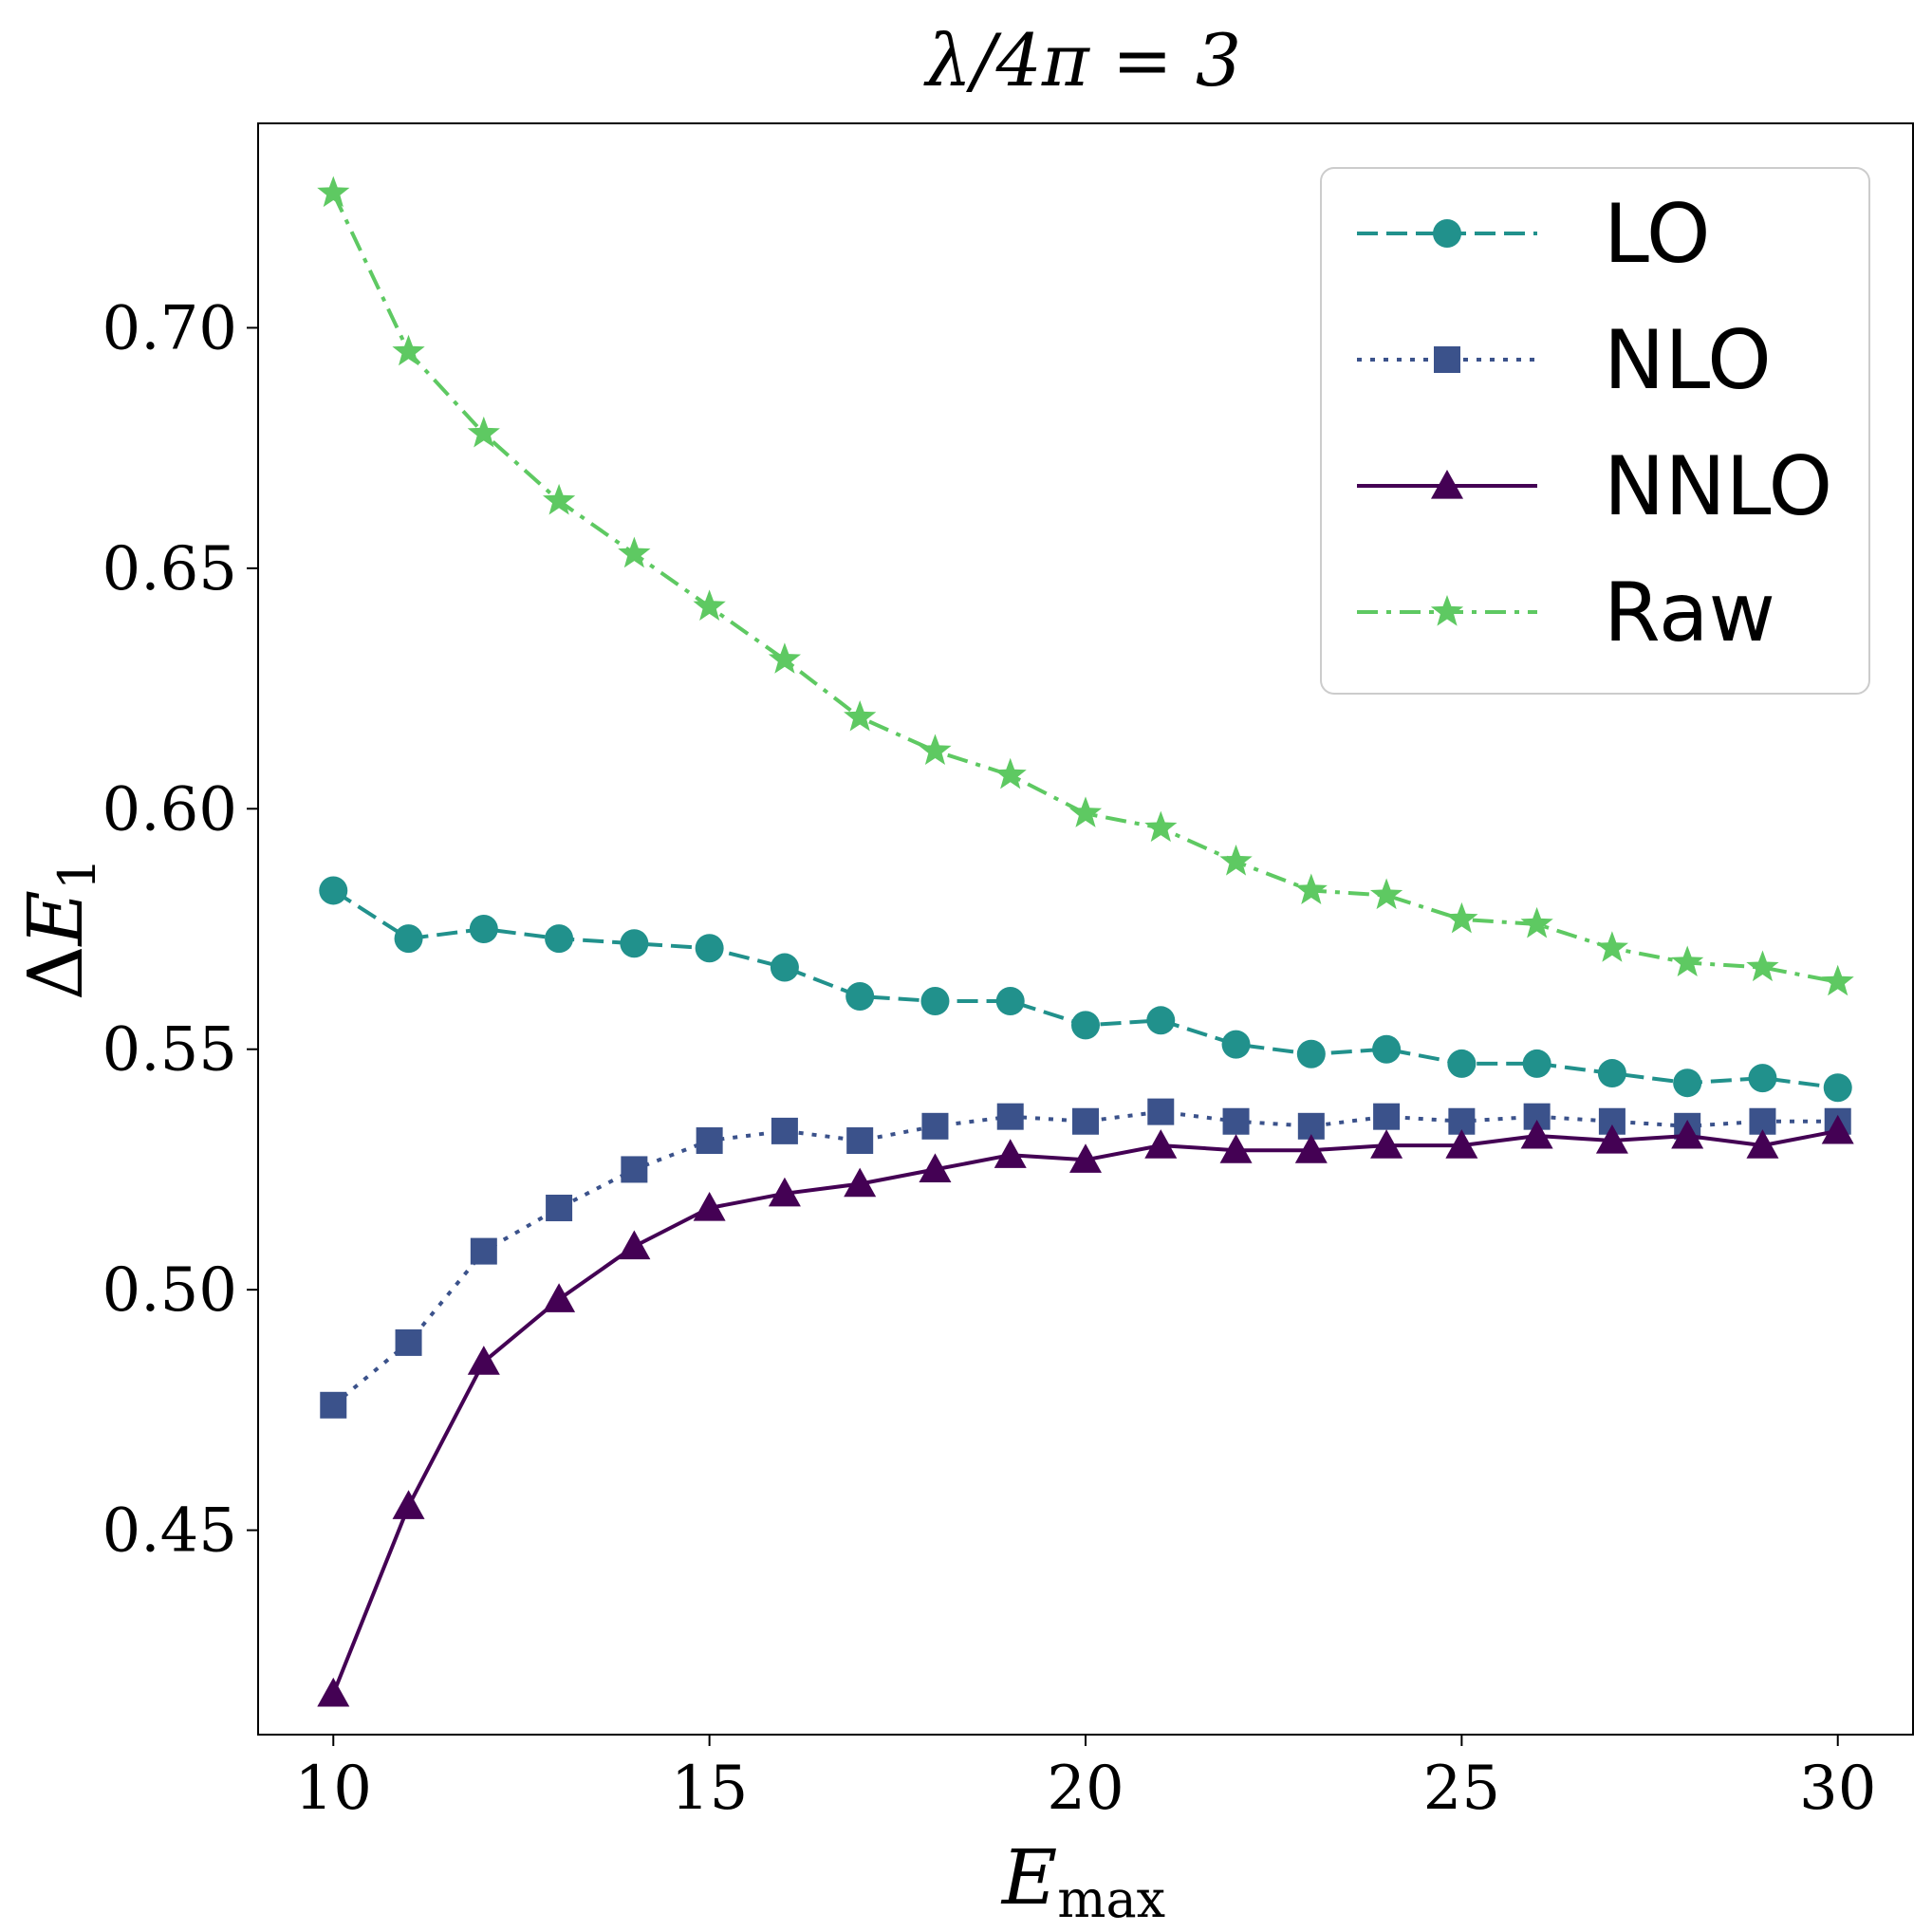 Image resolution: width=1932 pixels, height=1932 pixels. What do you see at coordinates (1085, 989) in the screenshot?
I see `series-lo` at bounding box center [1085, 989].